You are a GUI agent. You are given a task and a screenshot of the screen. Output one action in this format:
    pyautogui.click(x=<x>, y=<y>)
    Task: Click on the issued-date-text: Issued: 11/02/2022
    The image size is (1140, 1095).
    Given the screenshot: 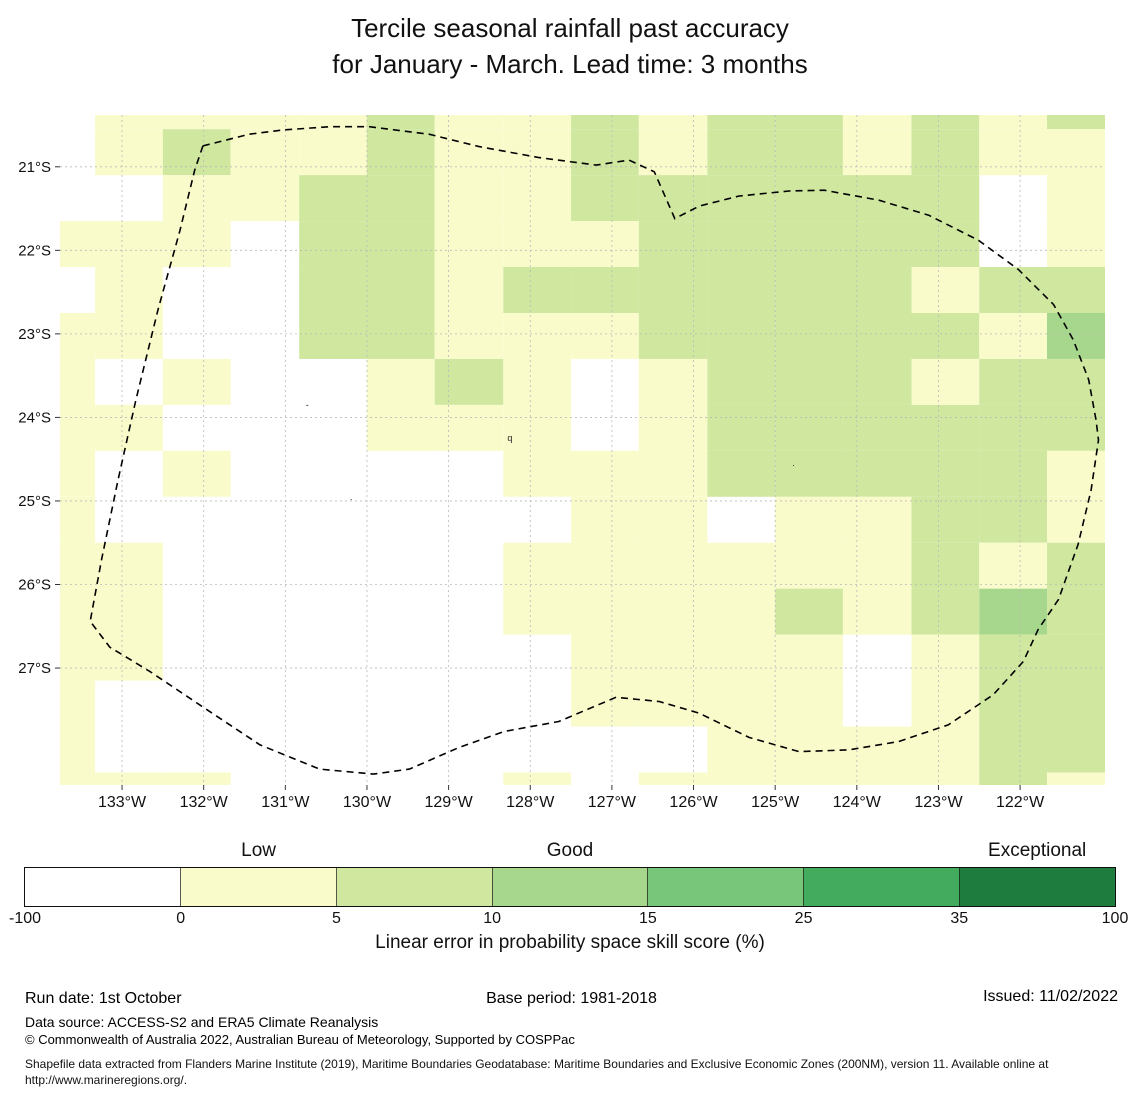 What is the action you would take?
    pyautogui.click(x=1050, y=996)
    